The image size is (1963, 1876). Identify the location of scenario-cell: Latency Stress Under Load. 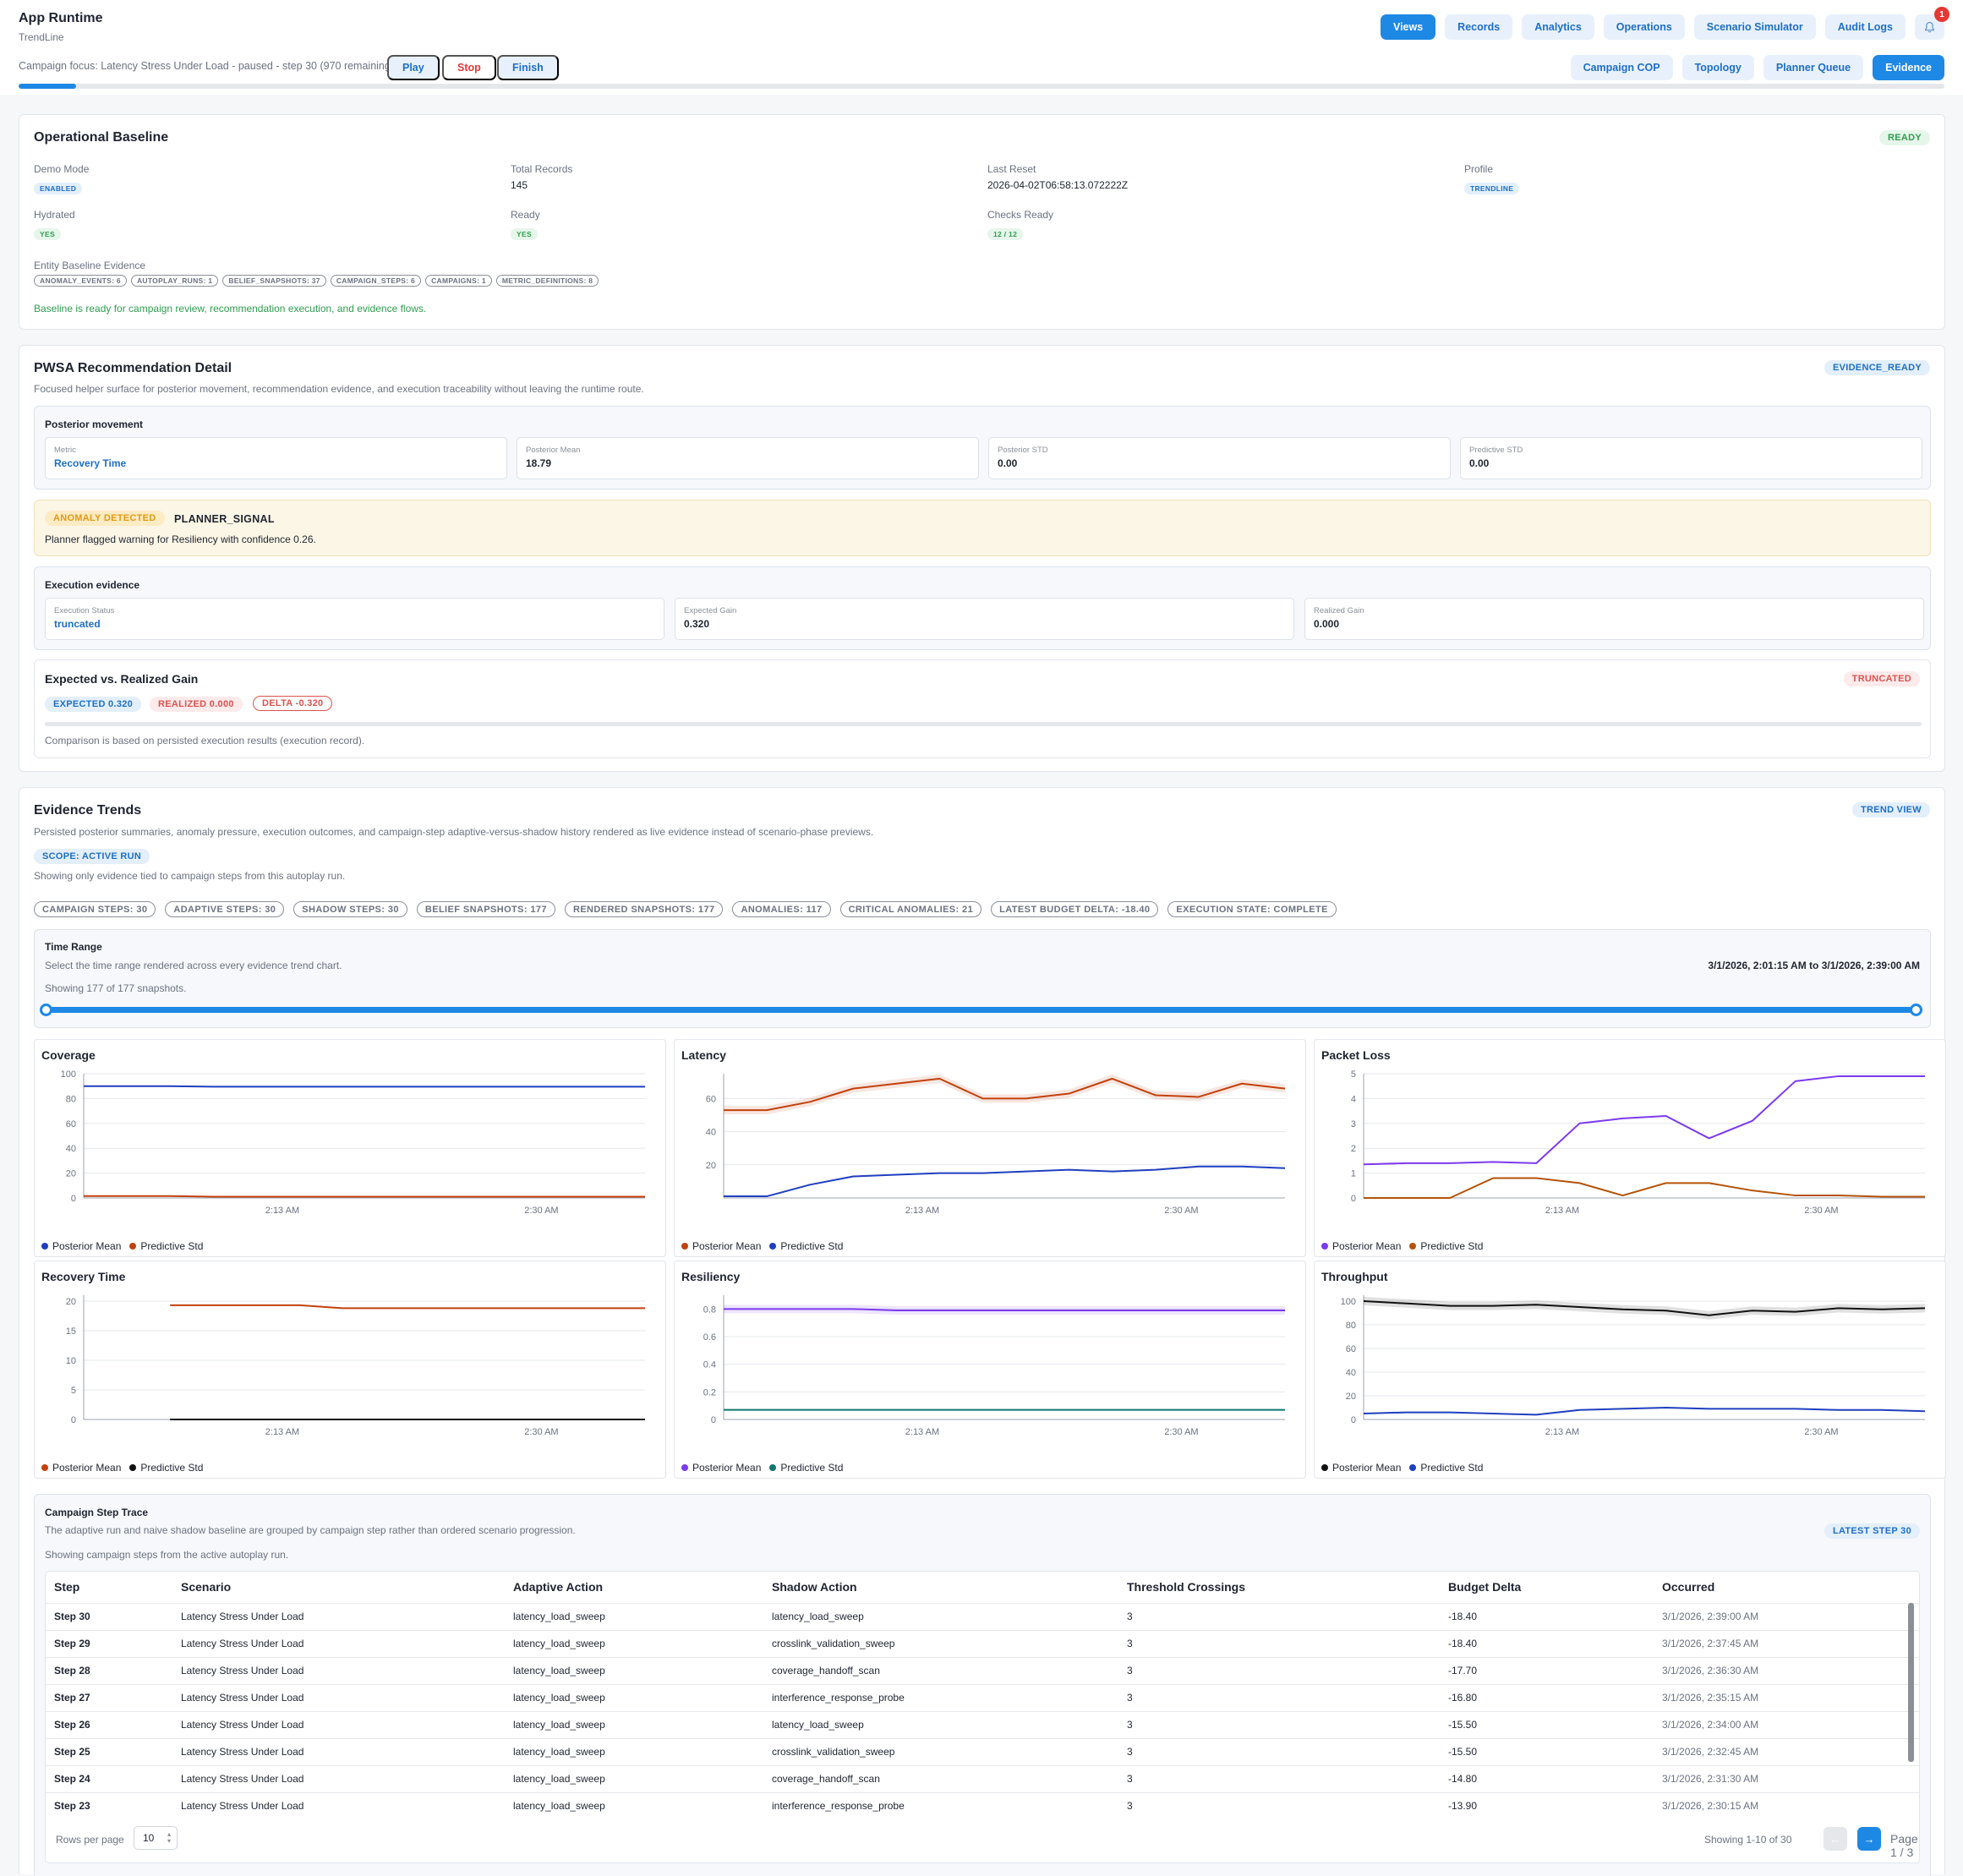
(338, 1670).